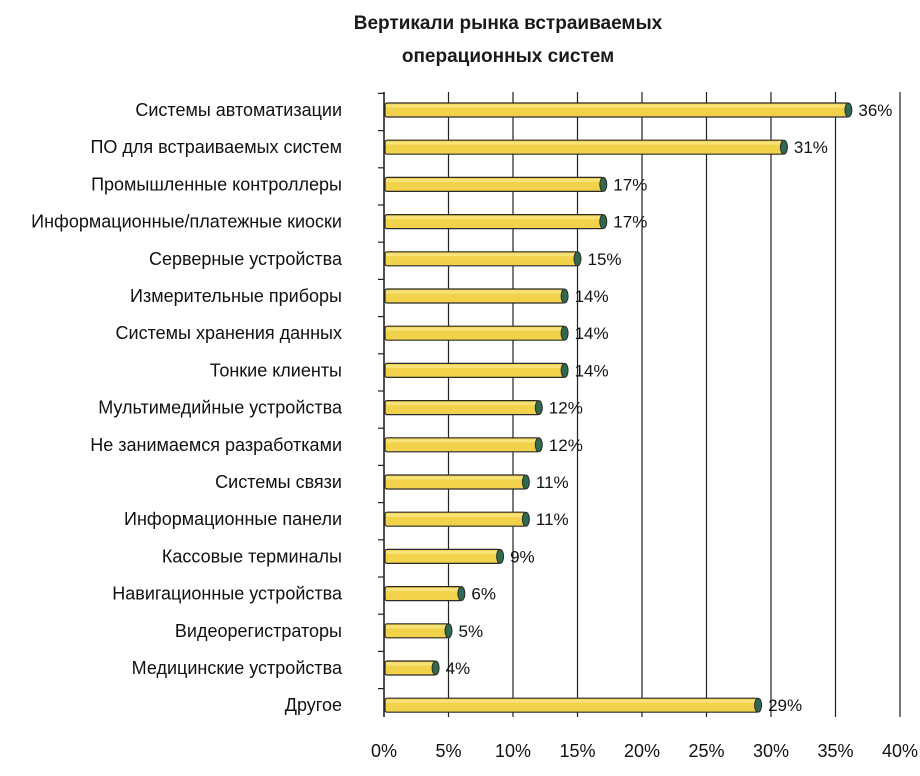 Image resolution: width=920 pixels, height=776 pixels. I want to click on category-label: Информационные/платежные киоски, so click(186, 222).